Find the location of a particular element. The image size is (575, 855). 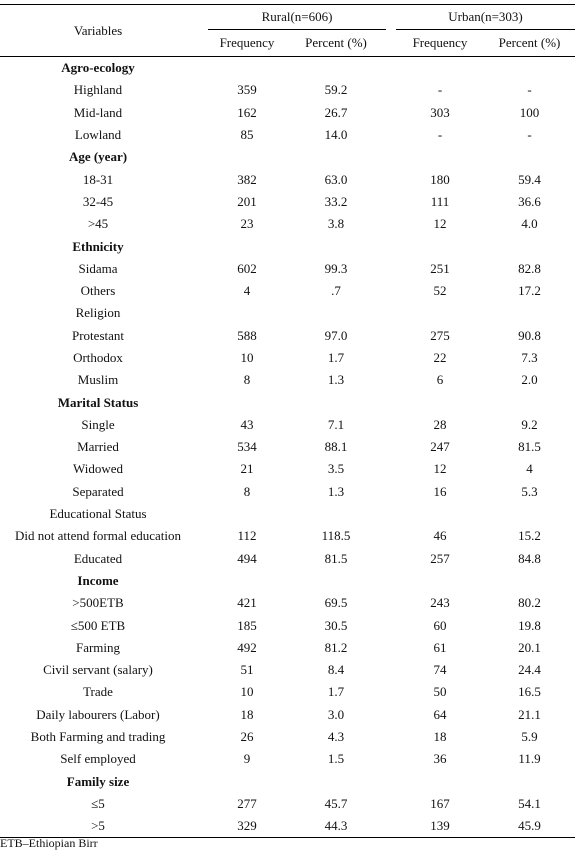

urban-frequency-cell: 6 is located at coordinates (440, 380).